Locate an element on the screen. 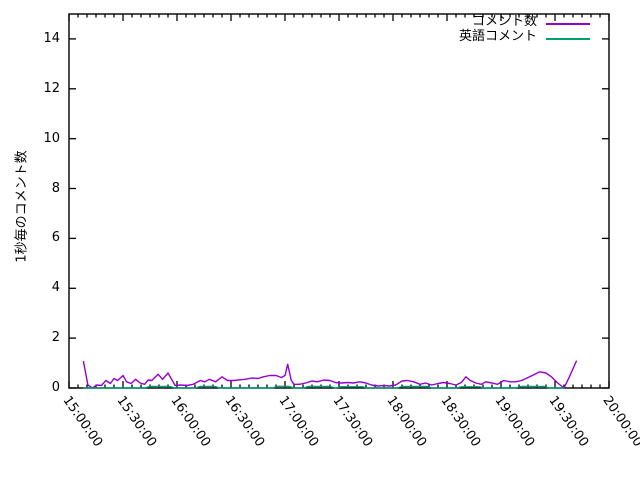  legend-row-comments: コメント数 is located at coordinates (524, 22).